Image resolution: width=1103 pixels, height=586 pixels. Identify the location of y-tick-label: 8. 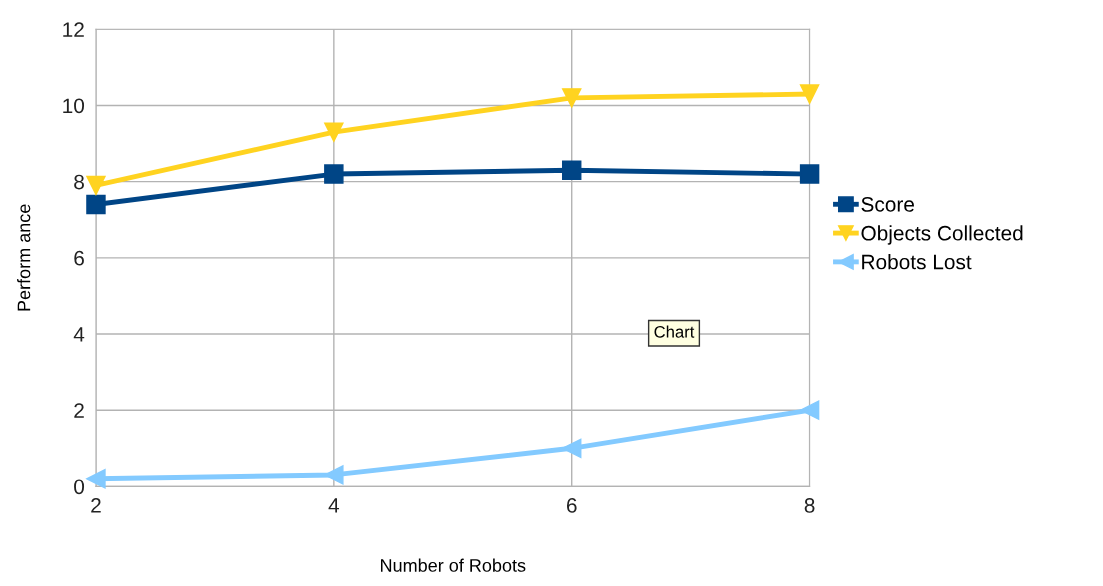
(79, 182).